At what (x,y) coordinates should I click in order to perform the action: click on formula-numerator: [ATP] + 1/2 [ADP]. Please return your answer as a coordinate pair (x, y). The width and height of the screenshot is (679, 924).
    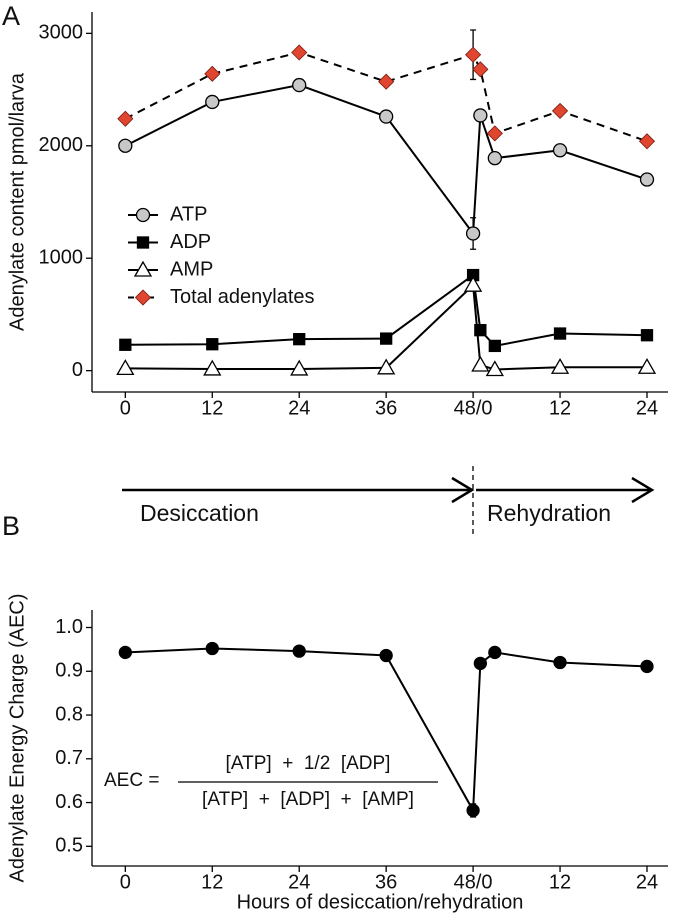
    Looking at the image, I should click on (308, 763).